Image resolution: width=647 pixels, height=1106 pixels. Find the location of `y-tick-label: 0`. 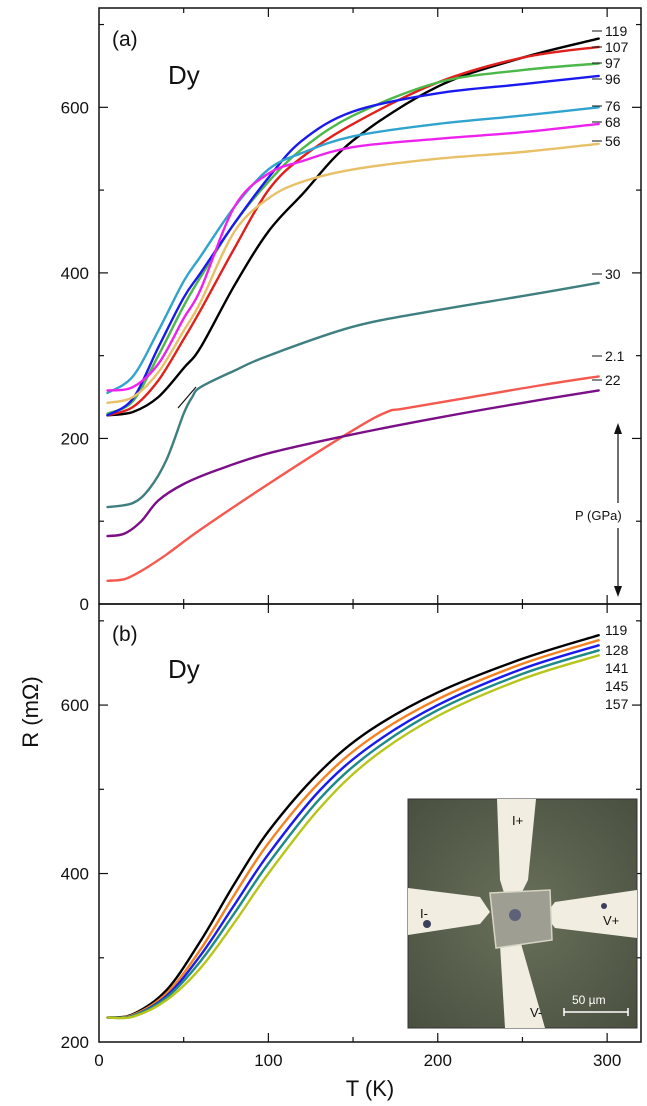

y-tick-label: 0 is located at coordinates (84, 604).